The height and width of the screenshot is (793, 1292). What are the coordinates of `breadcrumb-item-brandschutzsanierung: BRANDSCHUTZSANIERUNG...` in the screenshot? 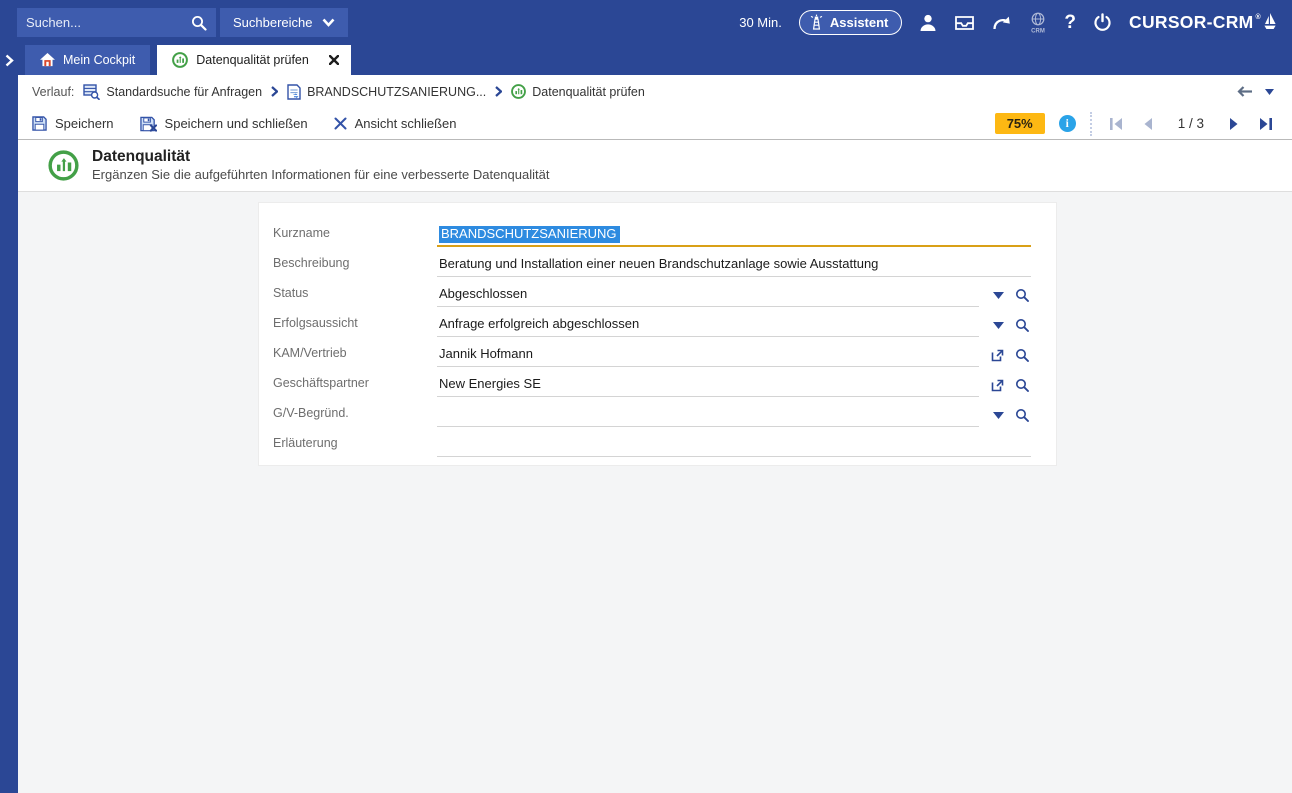 It's located at (387, 91).